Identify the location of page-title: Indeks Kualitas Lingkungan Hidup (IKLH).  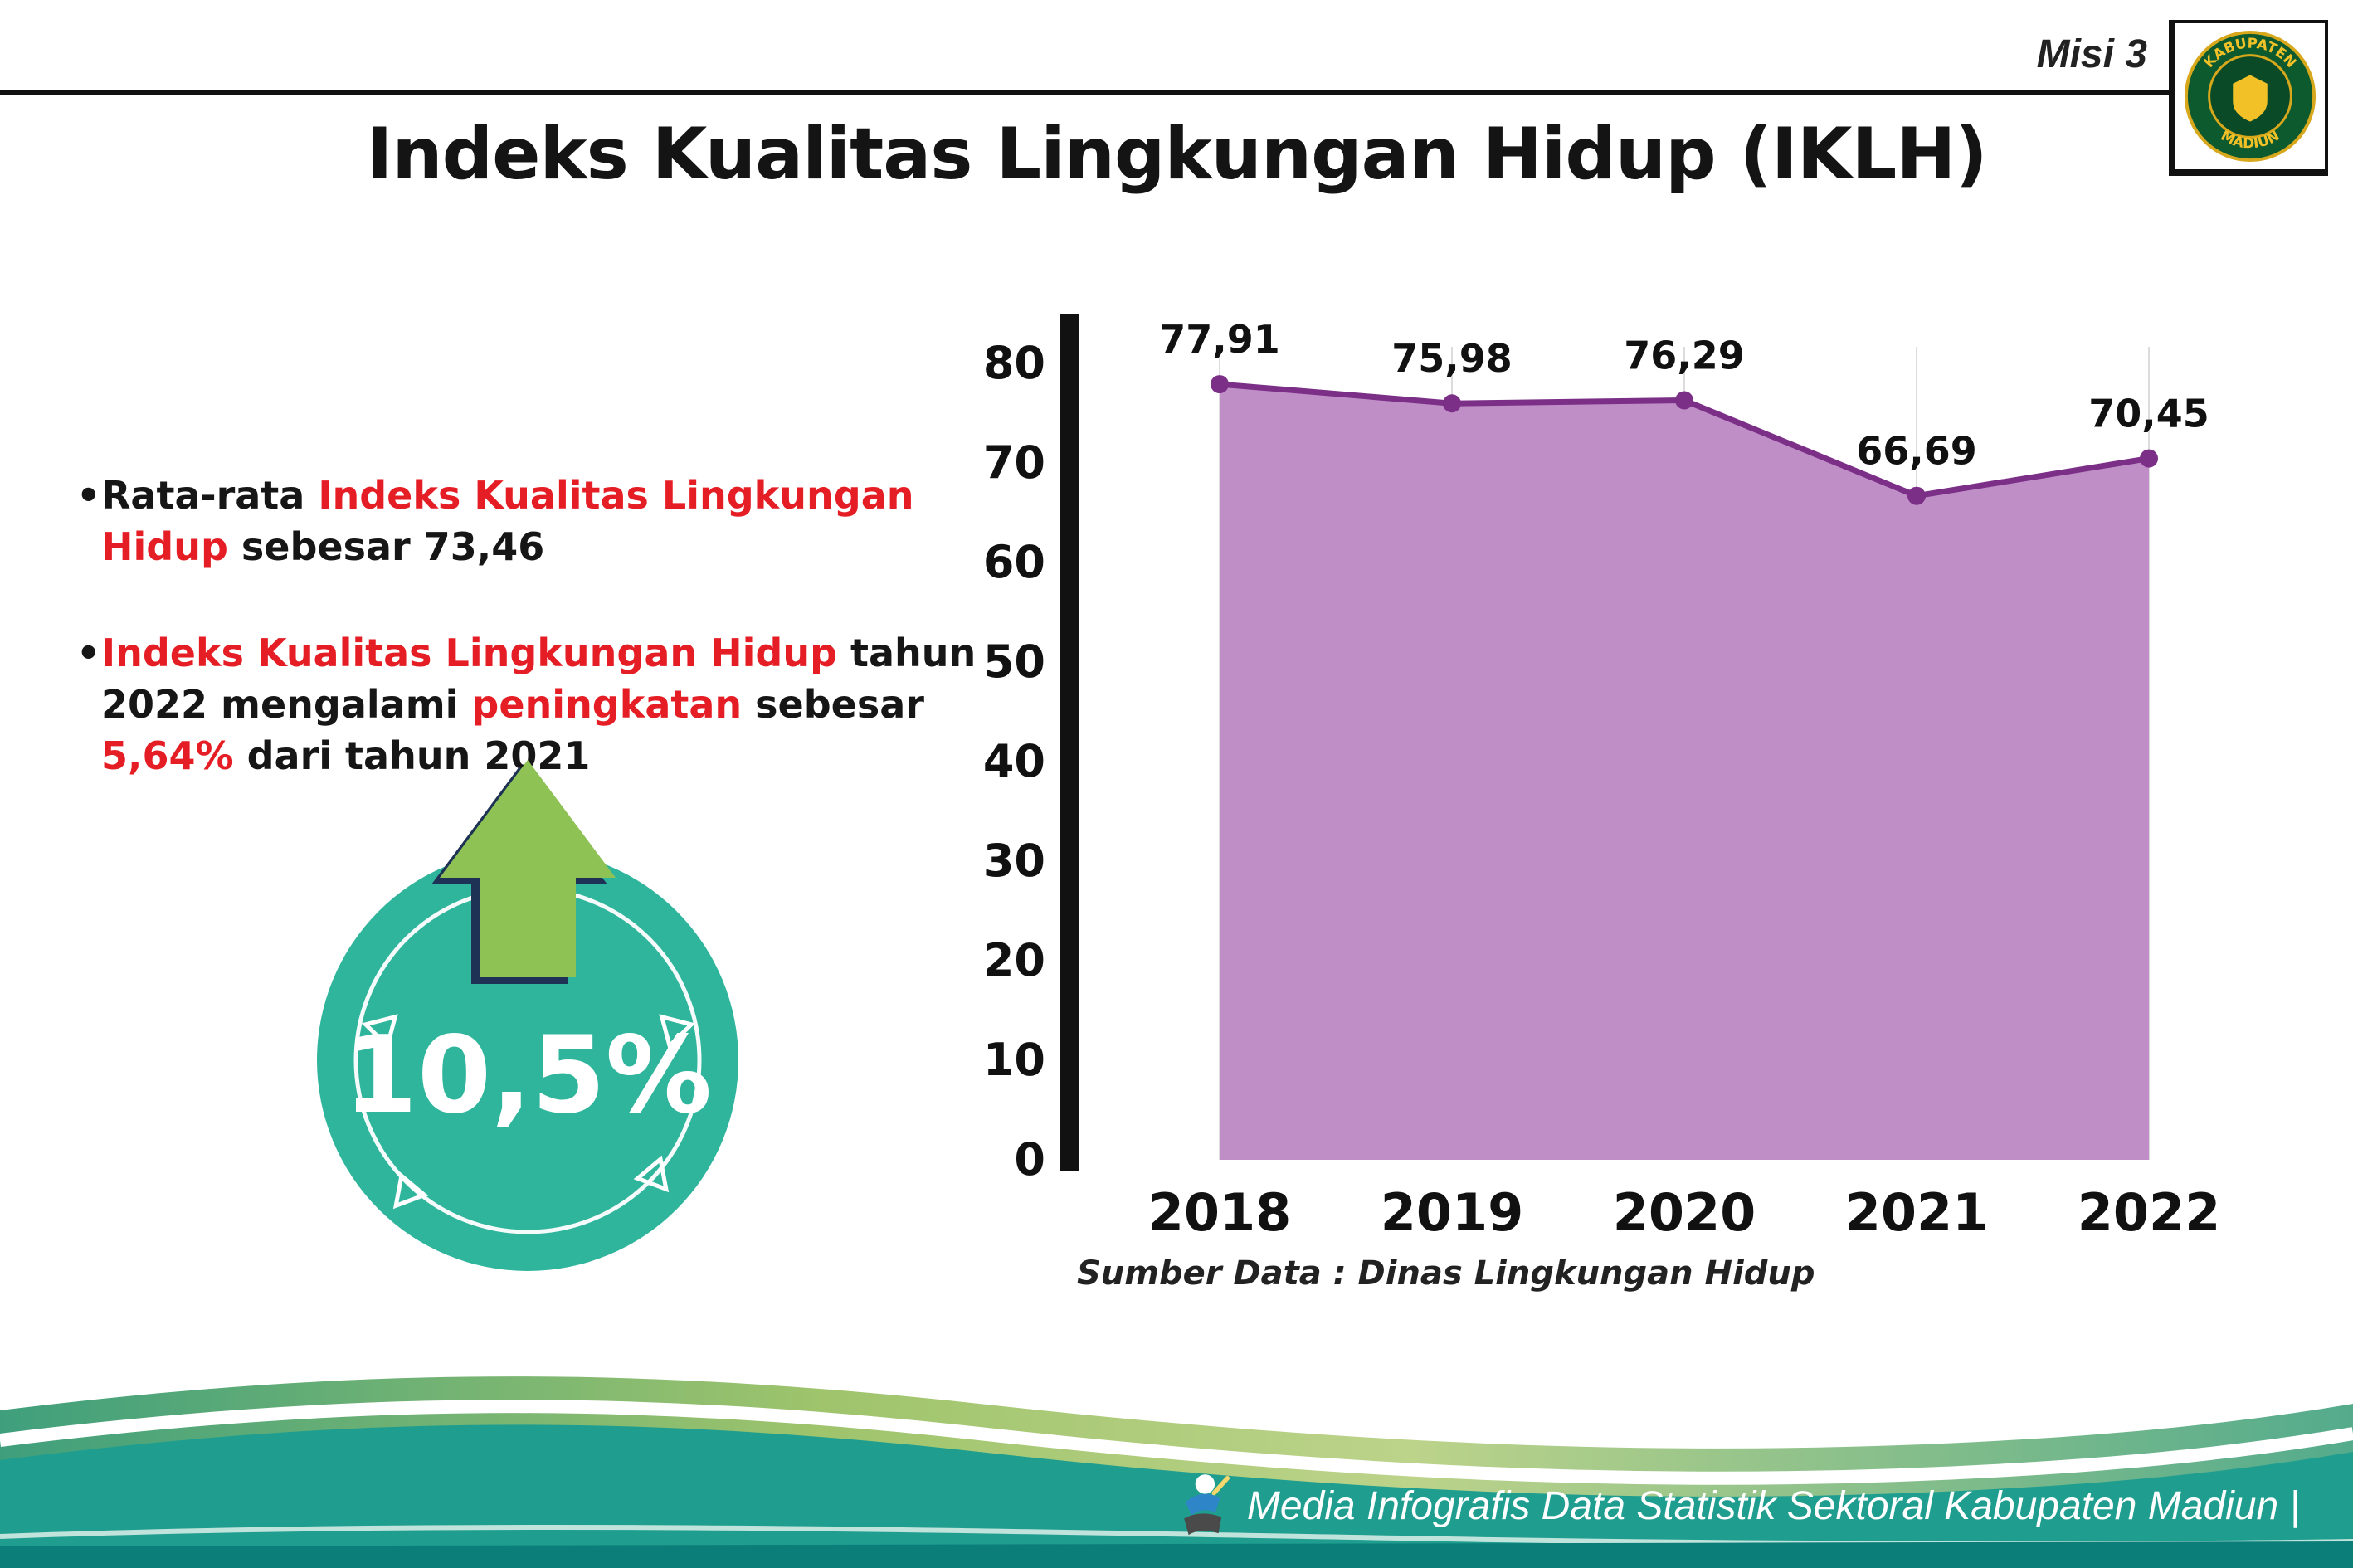
(1176, 154).